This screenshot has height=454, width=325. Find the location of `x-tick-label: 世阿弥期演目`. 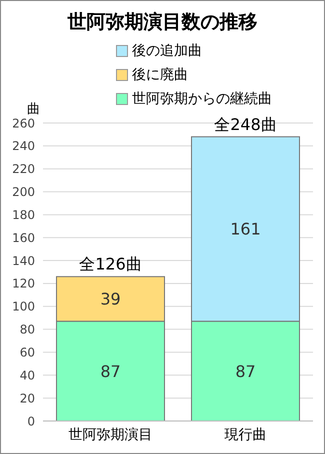

x-tick-label: 世阿弥期演目 is located at coordinates (110, 434).